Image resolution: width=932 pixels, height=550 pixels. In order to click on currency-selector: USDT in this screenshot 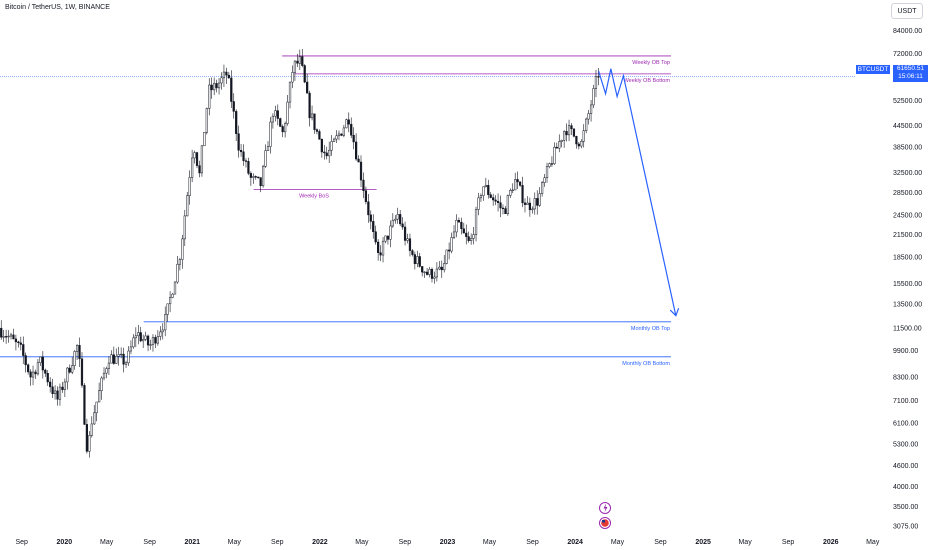, I will do `click(907, 11)`.